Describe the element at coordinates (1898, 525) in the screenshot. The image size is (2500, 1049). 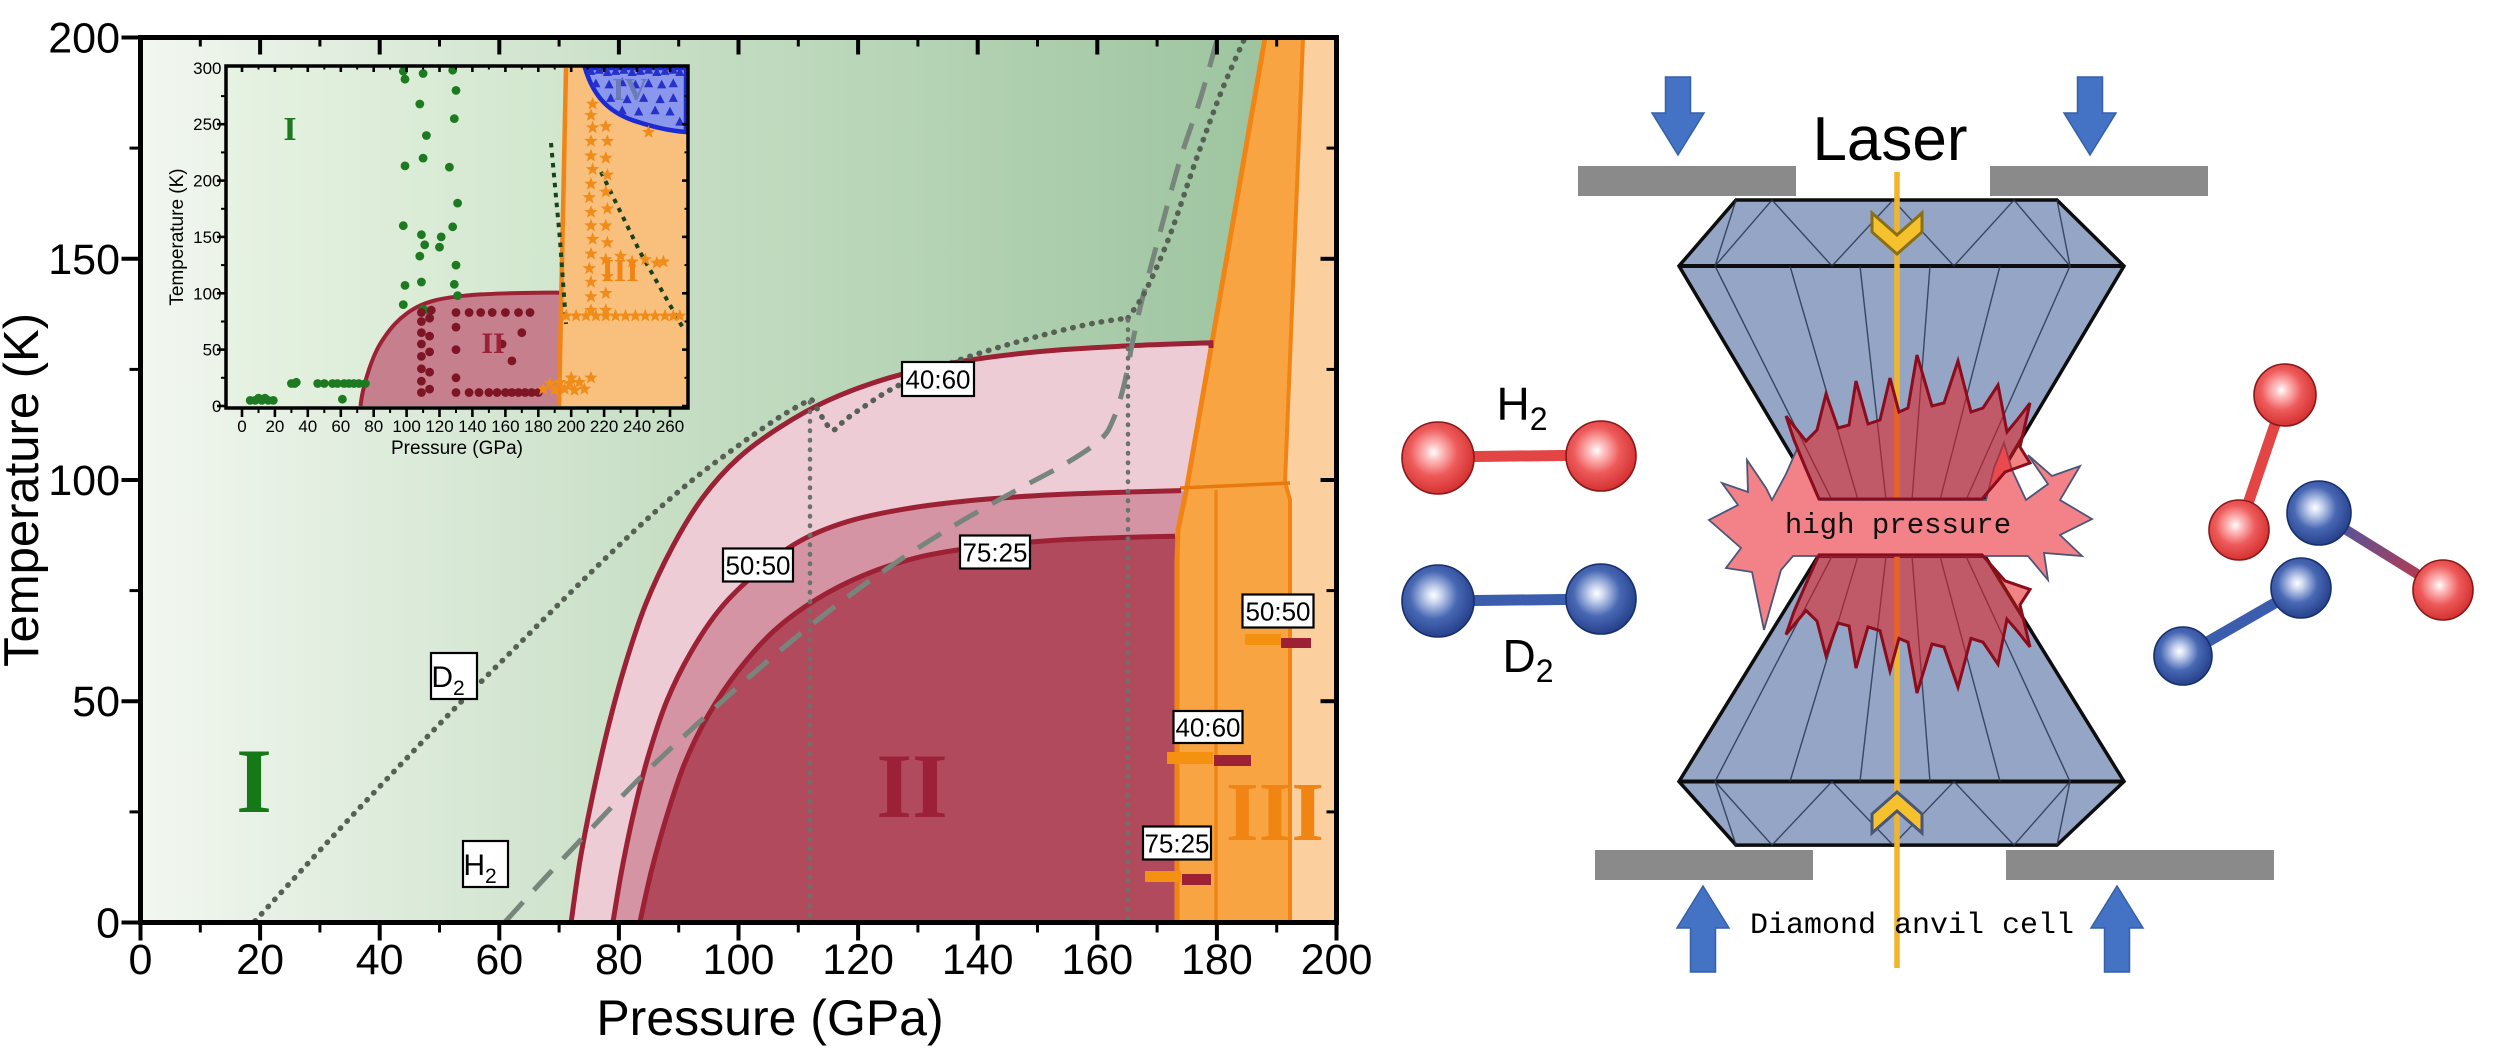
I see `svg-text: high pressure` at that location.